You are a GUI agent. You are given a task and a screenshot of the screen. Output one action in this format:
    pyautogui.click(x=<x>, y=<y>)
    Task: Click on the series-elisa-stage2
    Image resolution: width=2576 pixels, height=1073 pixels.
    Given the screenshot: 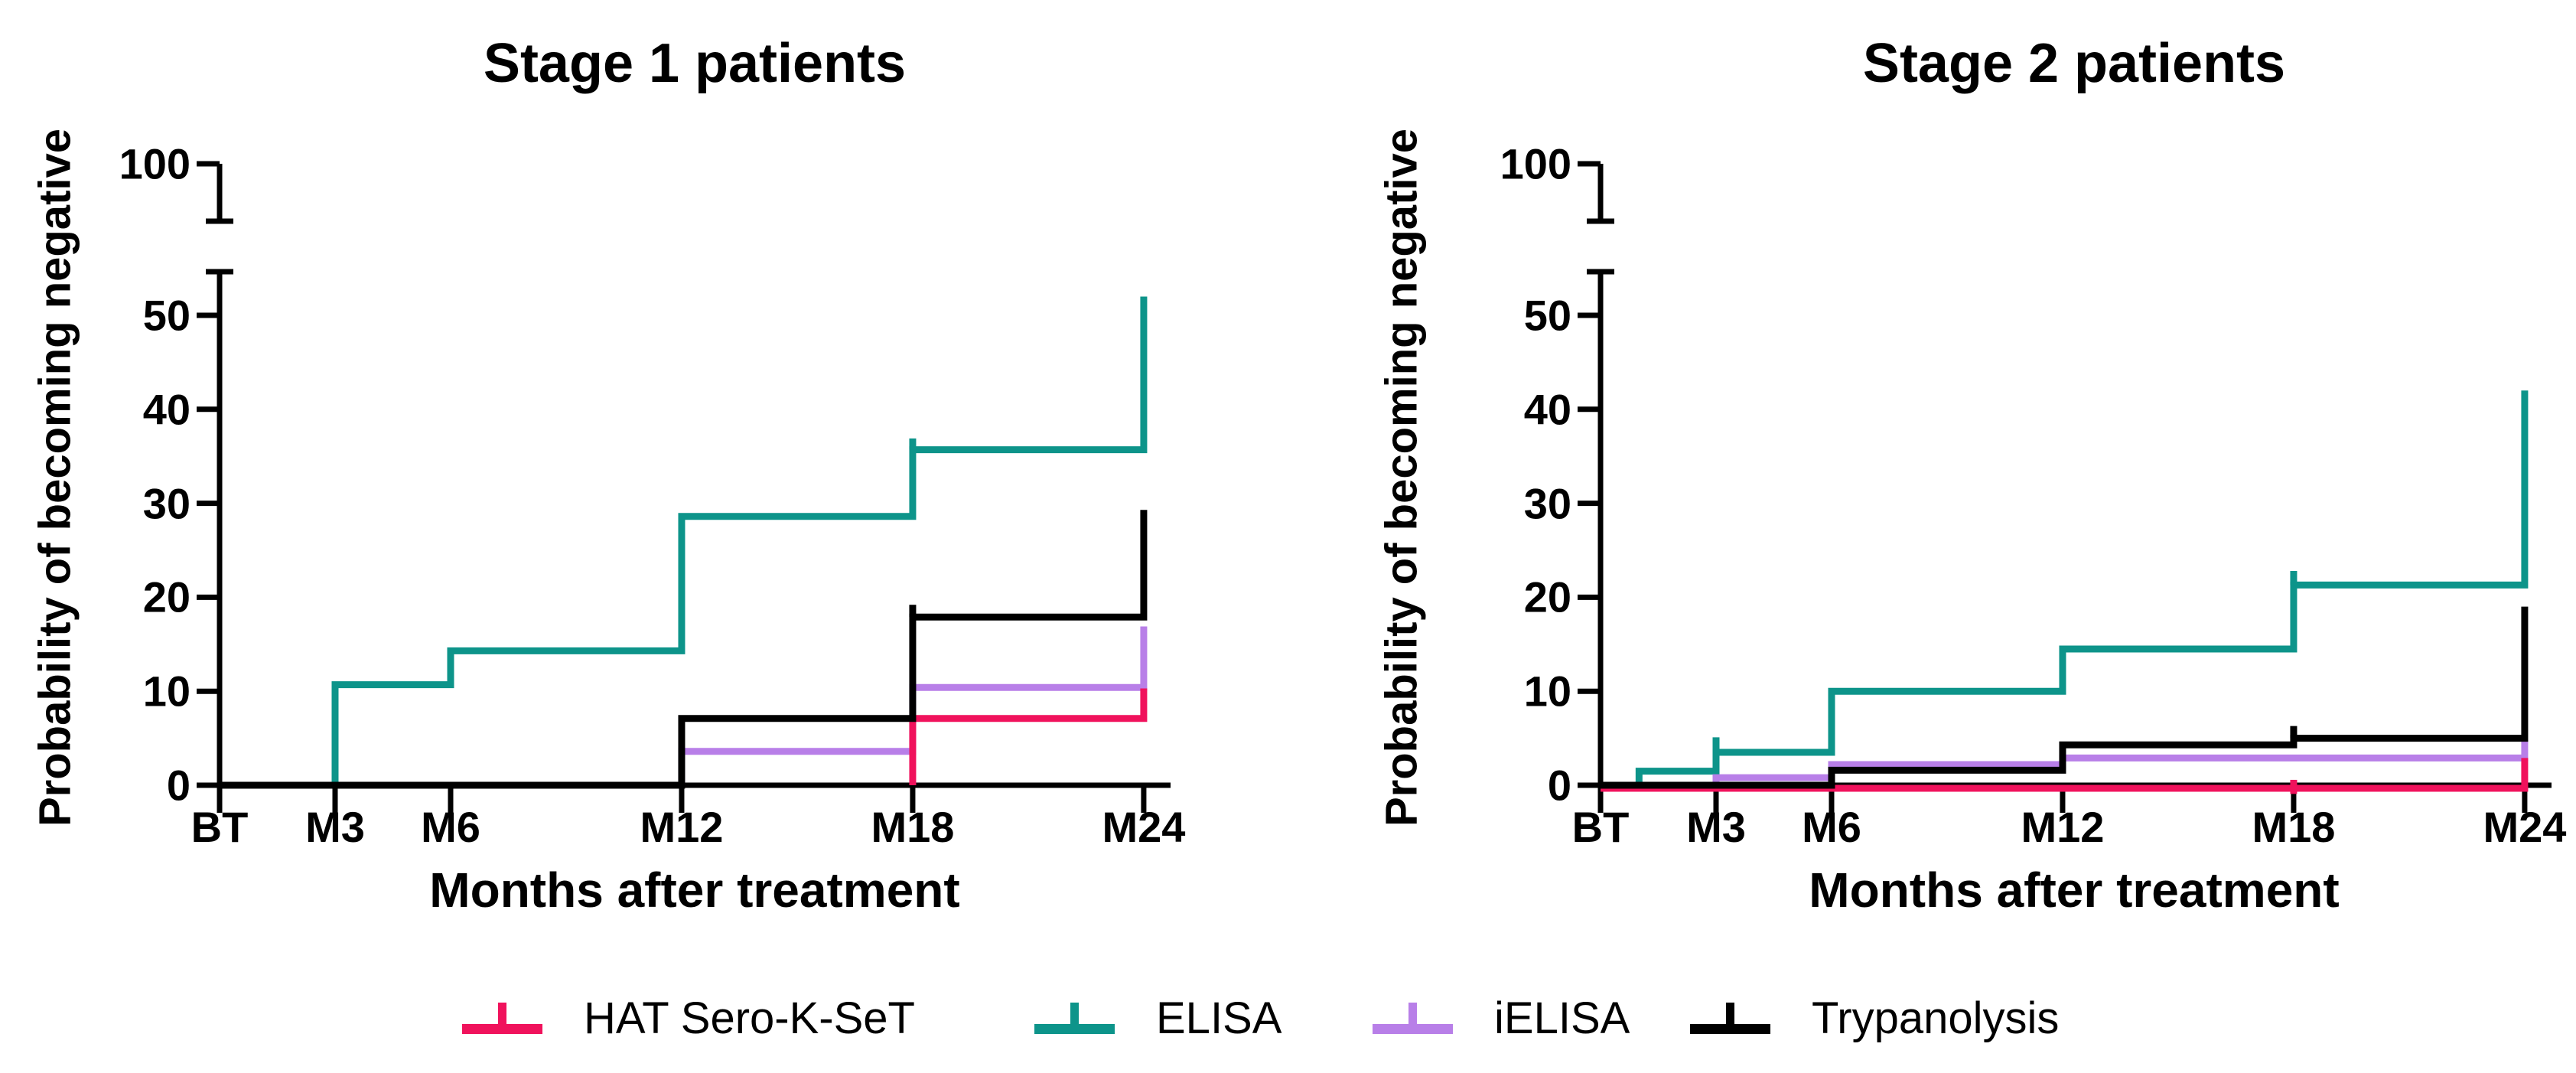 What is the action you would take?
    pyautogui.click(x=2065, y=589)
    